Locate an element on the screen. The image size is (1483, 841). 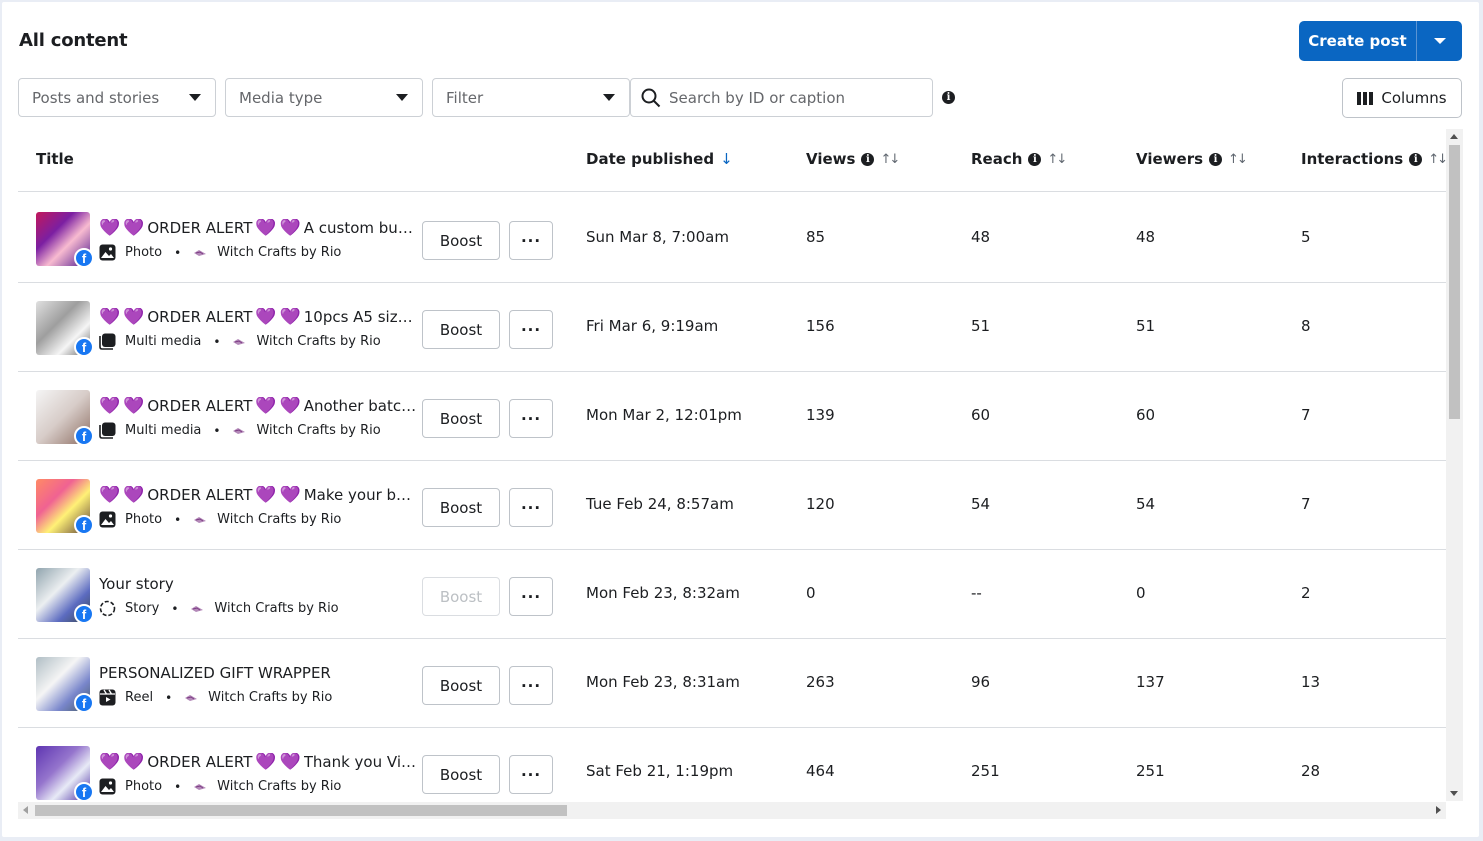
columns-button: Columns is located at coordinates (1402, 98).